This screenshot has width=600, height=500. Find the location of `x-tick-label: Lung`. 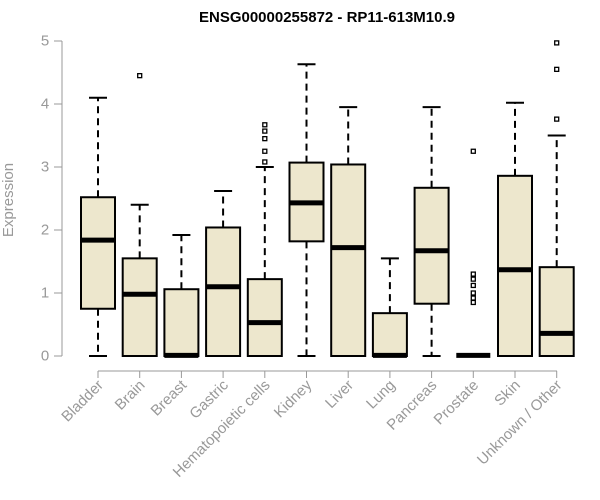

x-tick-label: Lung is located at coordinates (381, 395).